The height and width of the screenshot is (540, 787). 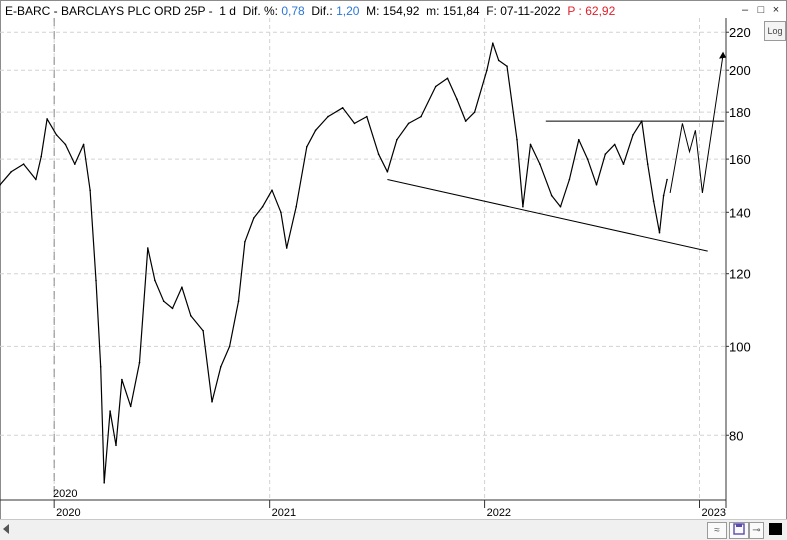 What do you see at coordinates (740, 112) in the screenshot?
I see `y-tick-label: 180` at bounding box center [740, 112].